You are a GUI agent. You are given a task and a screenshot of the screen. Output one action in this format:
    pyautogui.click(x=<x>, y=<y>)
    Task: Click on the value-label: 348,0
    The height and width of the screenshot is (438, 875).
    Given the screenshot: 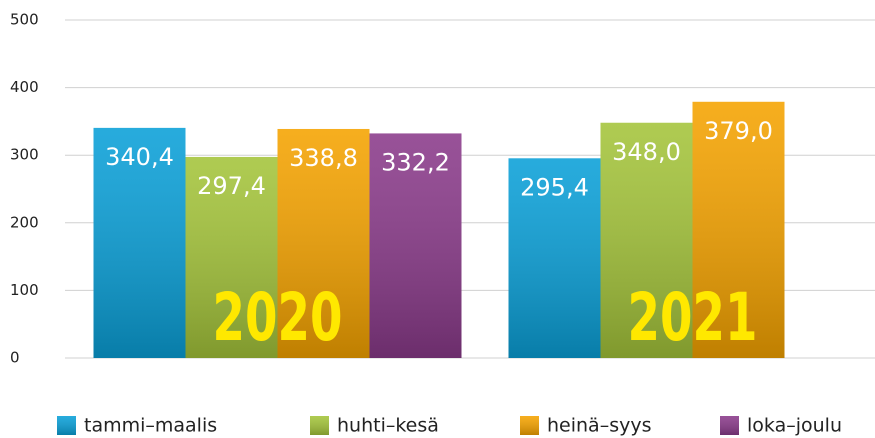 What is the action you would take?
    pyautogui.click(x=646, y=152)
    